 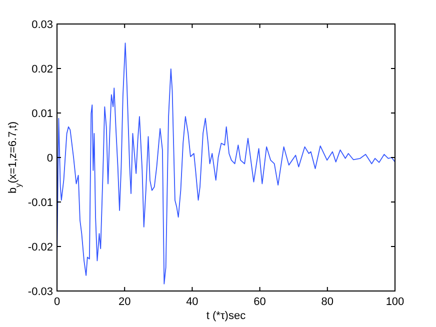 What do you see at coordinates (42, 25) in the screenshot?
I see `y-tick-label: 0.03` at bounding box center [42, 25].